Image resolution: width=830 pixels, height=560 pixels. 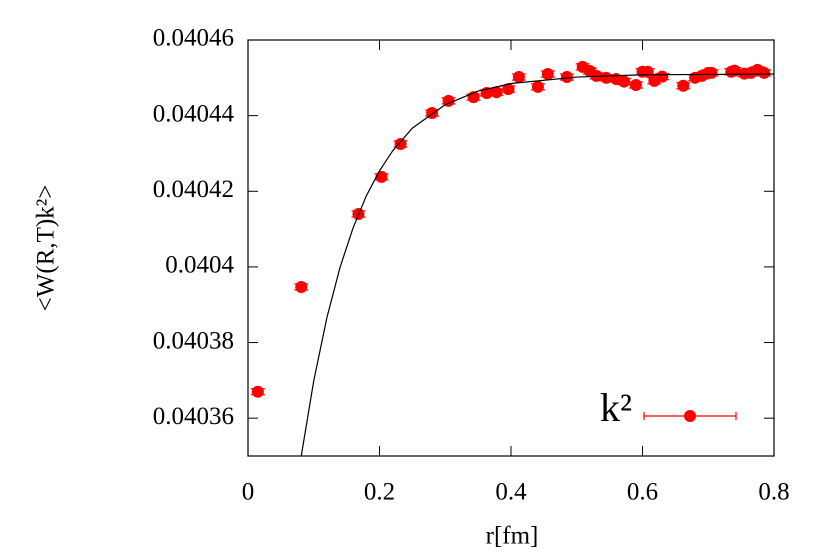 I want to click on y-tick-label: 0.04038, so click(x=193, y=340).